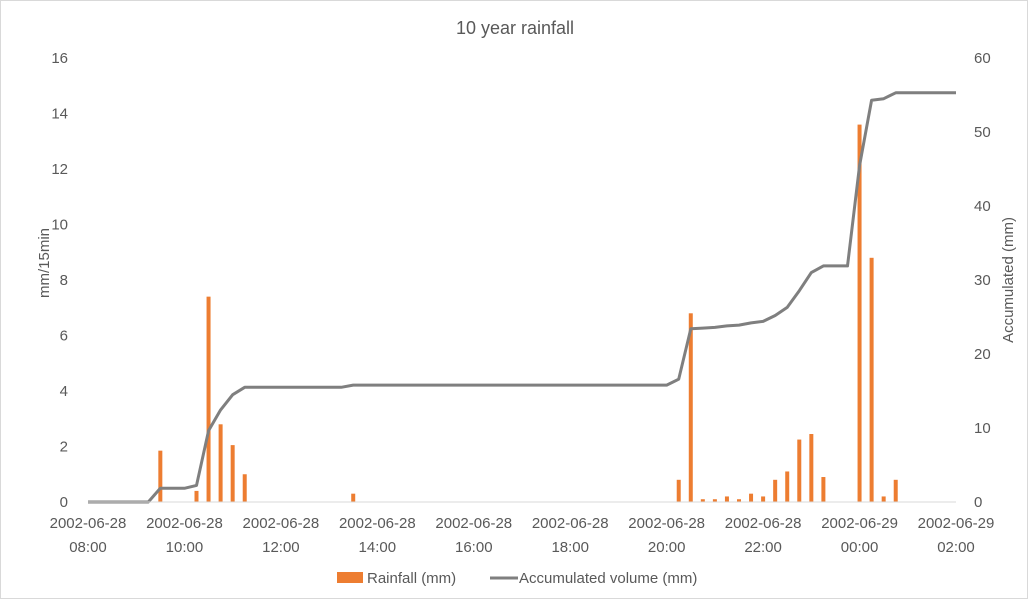 The height and width of the screenshot is (601, 1030). I want to click on y-tick-label: 14, so click(59, 114).